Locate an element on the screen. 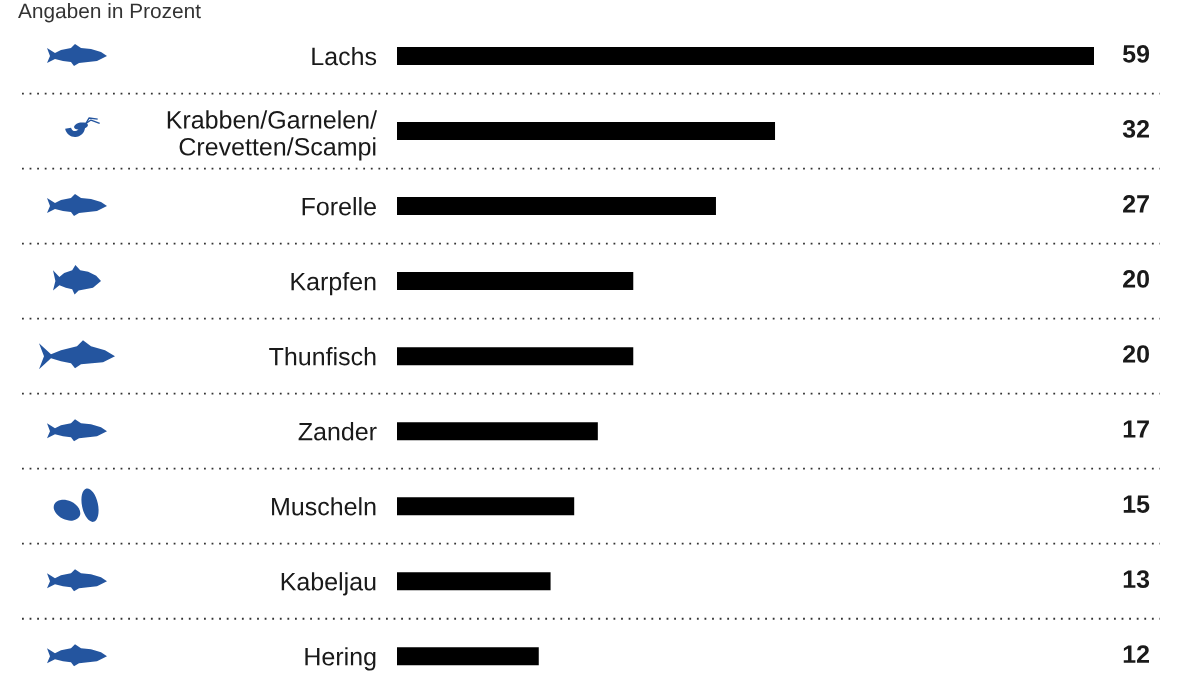 The width and height of the screenshot is (1200, 675). y-tick-label: Thunfisch is located at coordinates (322, 356).